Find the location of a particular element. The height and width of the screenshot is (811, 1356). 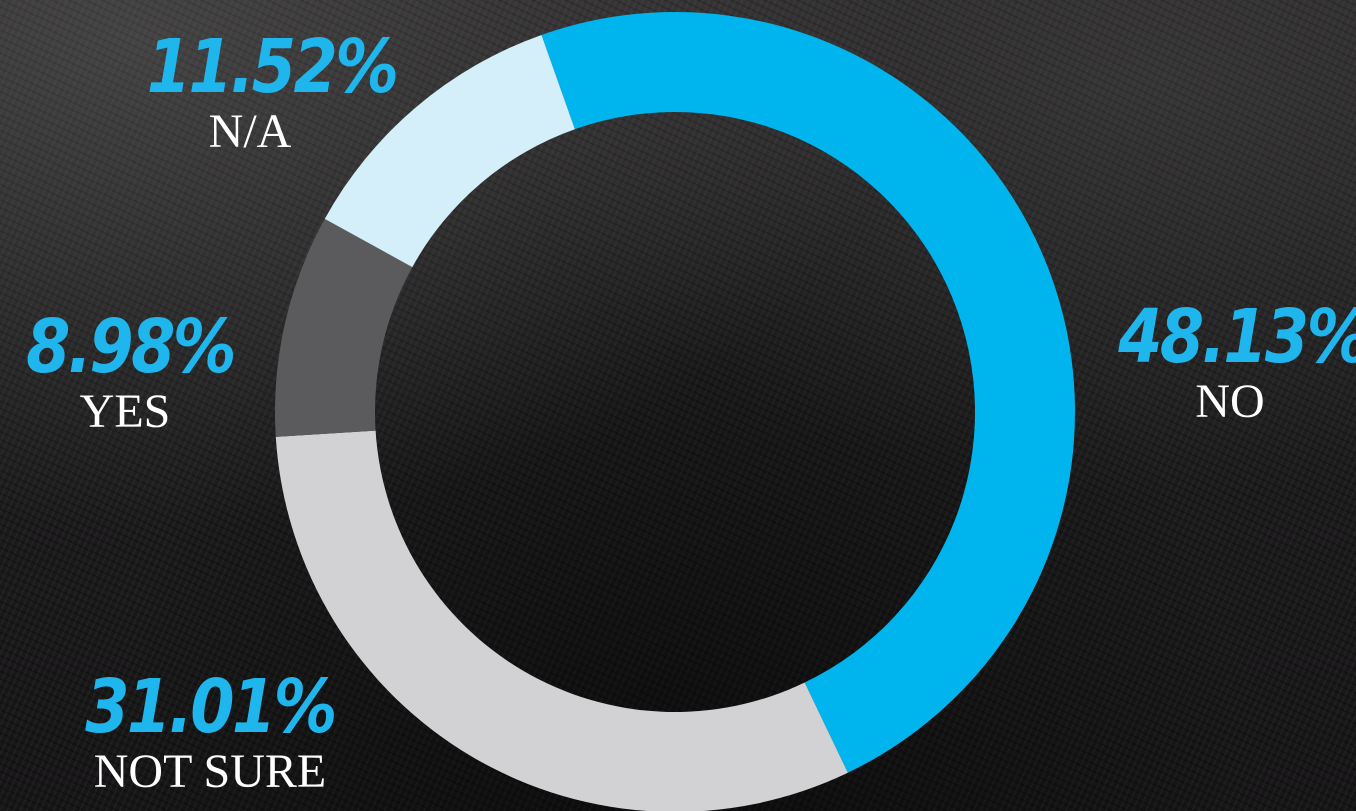

label-no: 48.13% NO is located at coordinates (1228, 363).